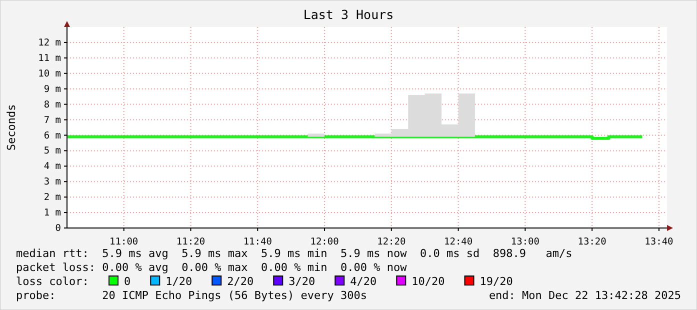 The width and height of the screenshot is (697, 310). Describe the element at coordinates (127, 281) in the screenshot. I see `text: 0` at that location.